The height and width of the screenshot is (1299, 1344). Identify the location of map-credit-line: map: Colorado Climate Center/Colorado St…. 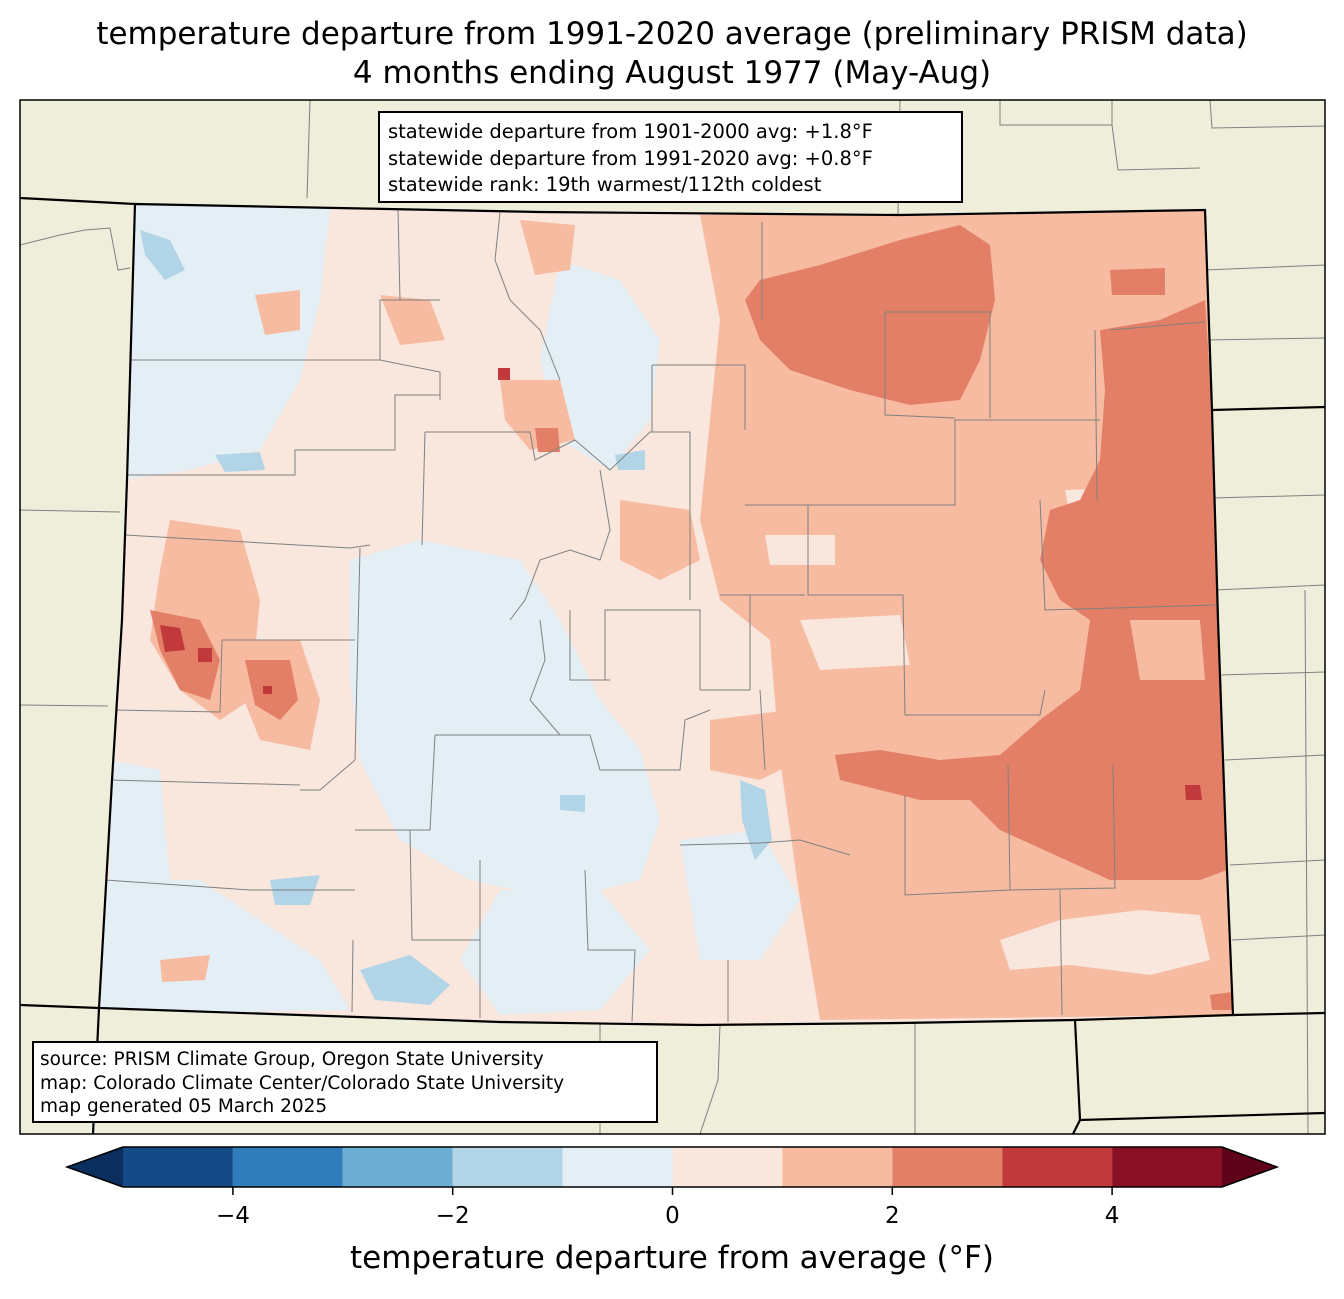
(302, 1083).